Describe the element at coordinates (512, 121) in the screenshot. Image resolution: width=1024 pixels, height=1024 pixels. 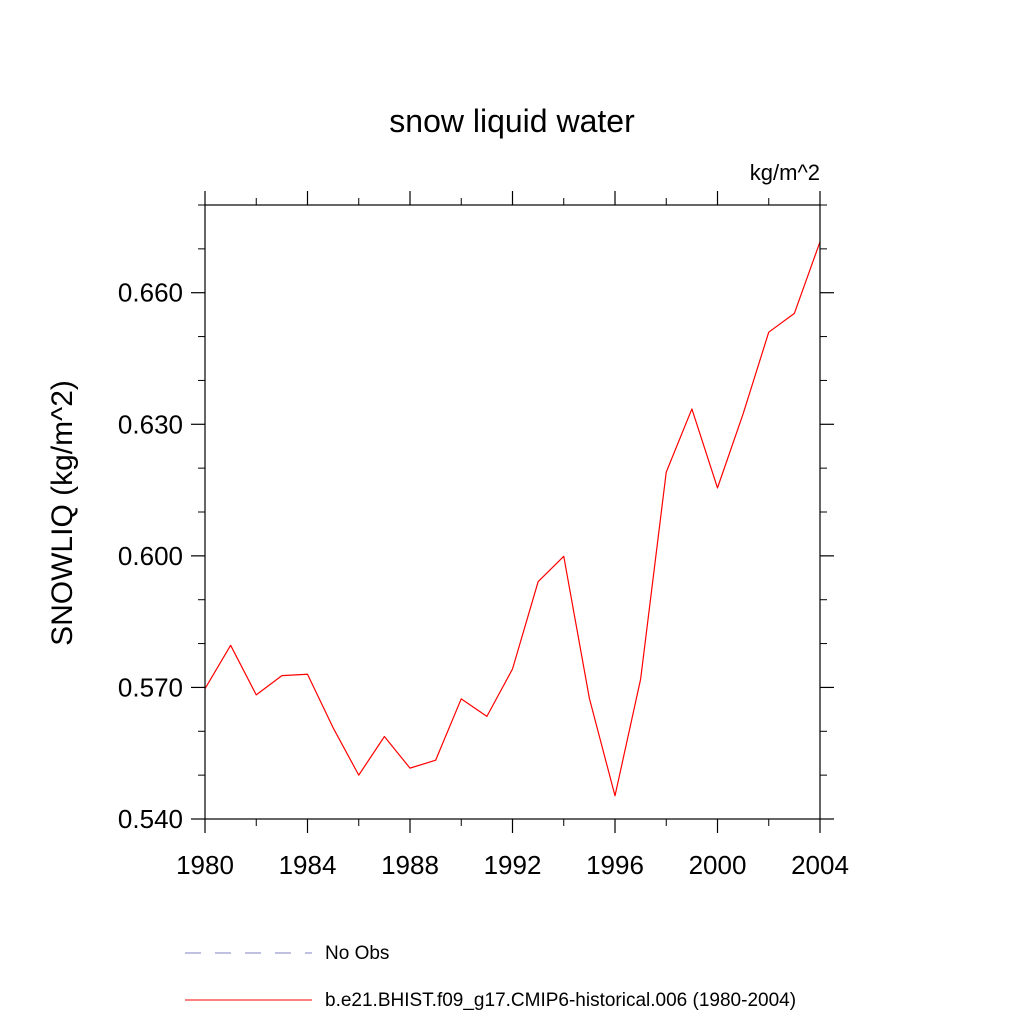
I see `chart-title: snow liquid water` at that location.